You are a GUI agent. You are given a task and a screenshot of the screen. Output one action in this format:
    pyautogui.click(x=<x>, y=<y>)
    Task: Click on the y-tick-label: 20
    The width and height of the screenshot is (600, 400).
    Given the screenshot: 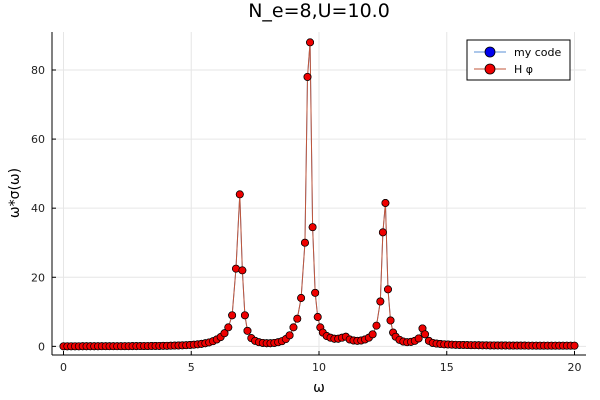 What is the action you would take?
    pyautogui.click(x=38, y=277)
    